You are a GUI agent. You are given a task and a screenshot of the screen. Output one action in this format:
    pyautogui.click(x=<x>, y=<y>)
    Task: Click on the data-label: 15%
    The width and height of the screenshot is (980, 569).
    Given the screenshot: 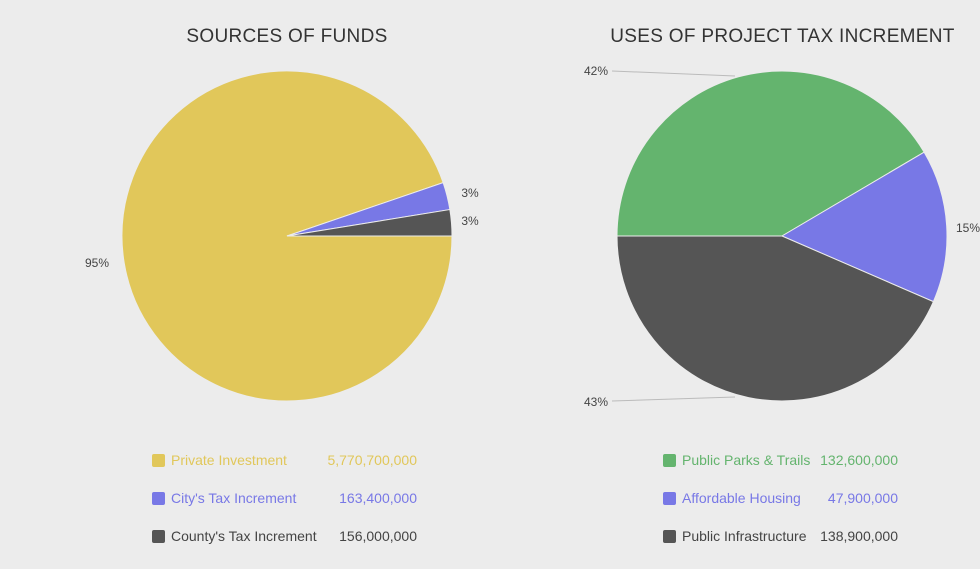 What is the action you would take?
    pyautogui.click(x=968, y=228)
    